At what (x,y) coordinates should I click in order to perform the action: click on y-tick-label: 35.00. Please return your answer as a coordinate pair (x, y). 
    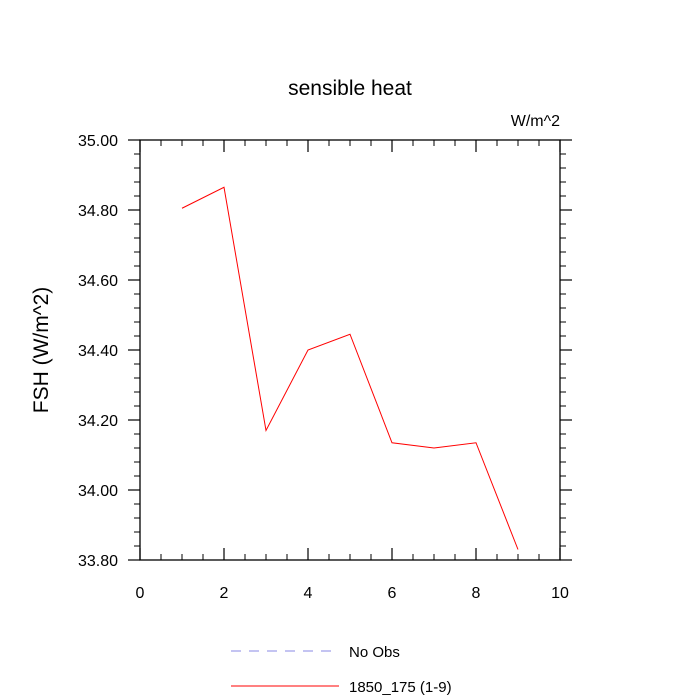
    Looking at the image, I should click on (98, 141).